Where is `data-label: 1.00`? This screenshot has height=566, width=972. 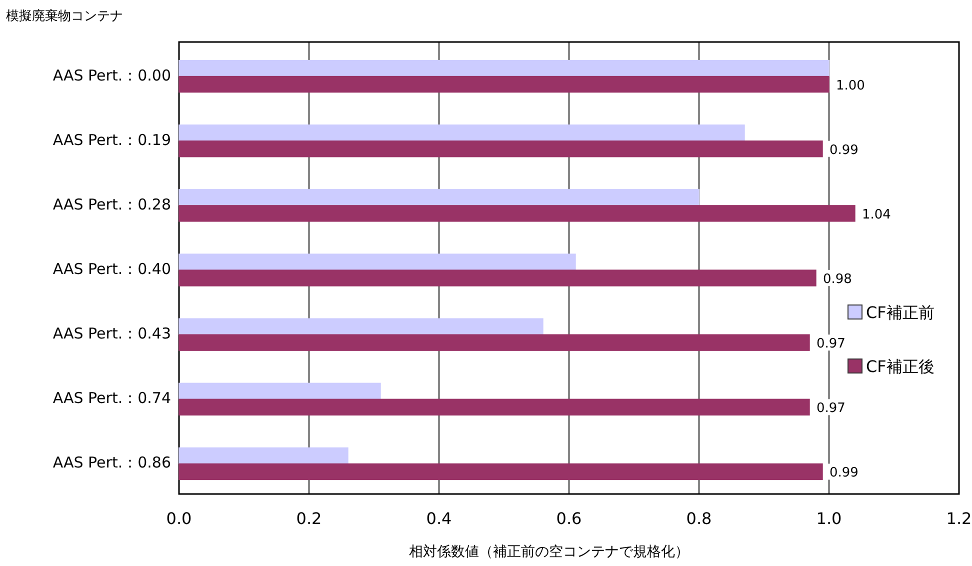
data-label: 1.00 is located at coordinates (850, 86).